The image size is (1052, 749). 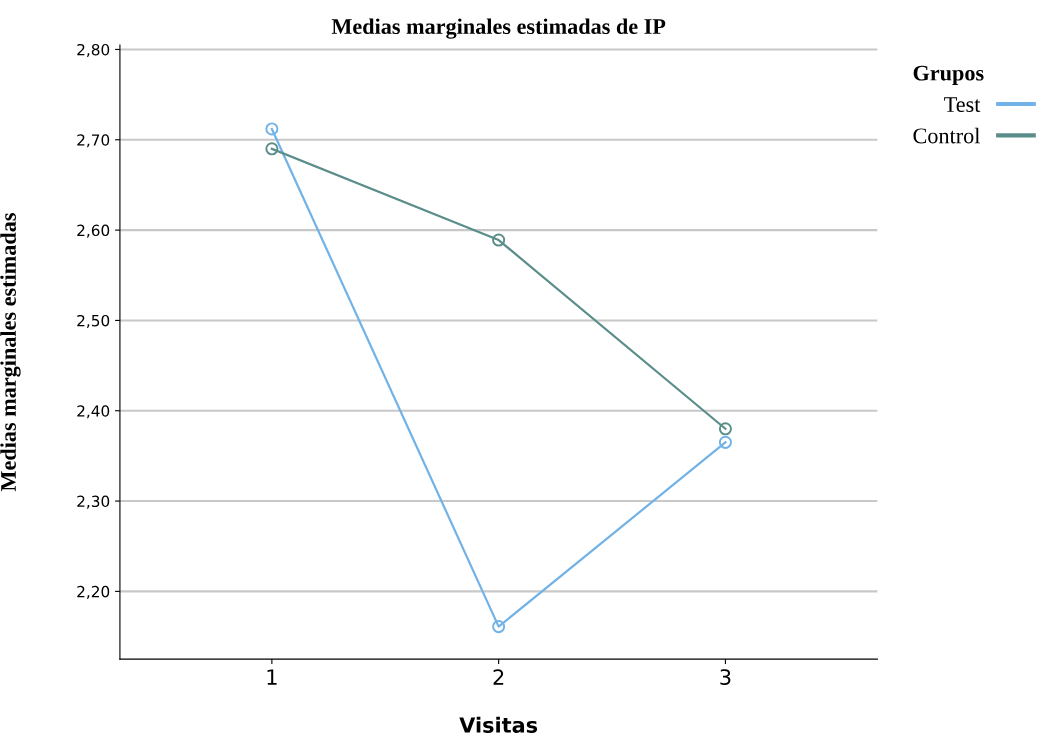 What do you see at coordinates (93, 592) in the screenshot?
I see `y-tick-label: 2,20` at bounding box center [93, 592].